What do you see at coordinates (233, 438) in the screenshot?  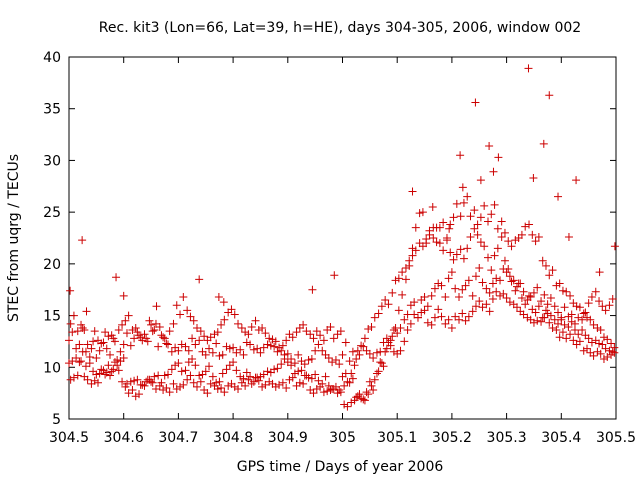 I see `x-tick-label: 304.8` at bounding box center [233, 438].